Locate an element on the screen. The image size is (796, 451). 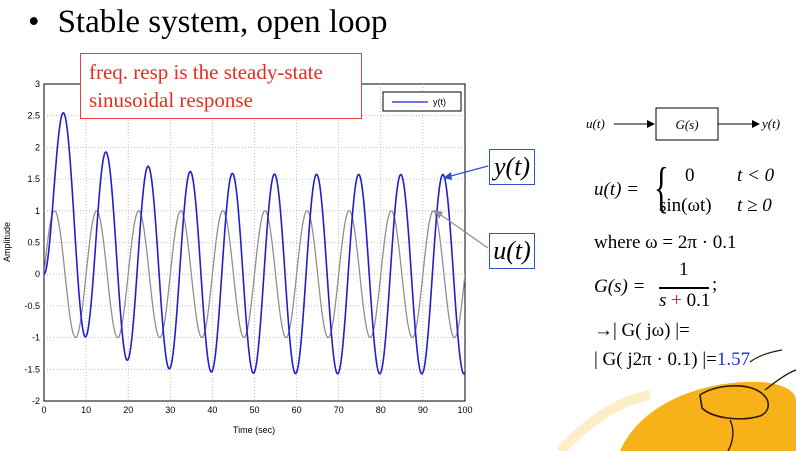
g-fraction-bar is located at coordinates (684, 288).